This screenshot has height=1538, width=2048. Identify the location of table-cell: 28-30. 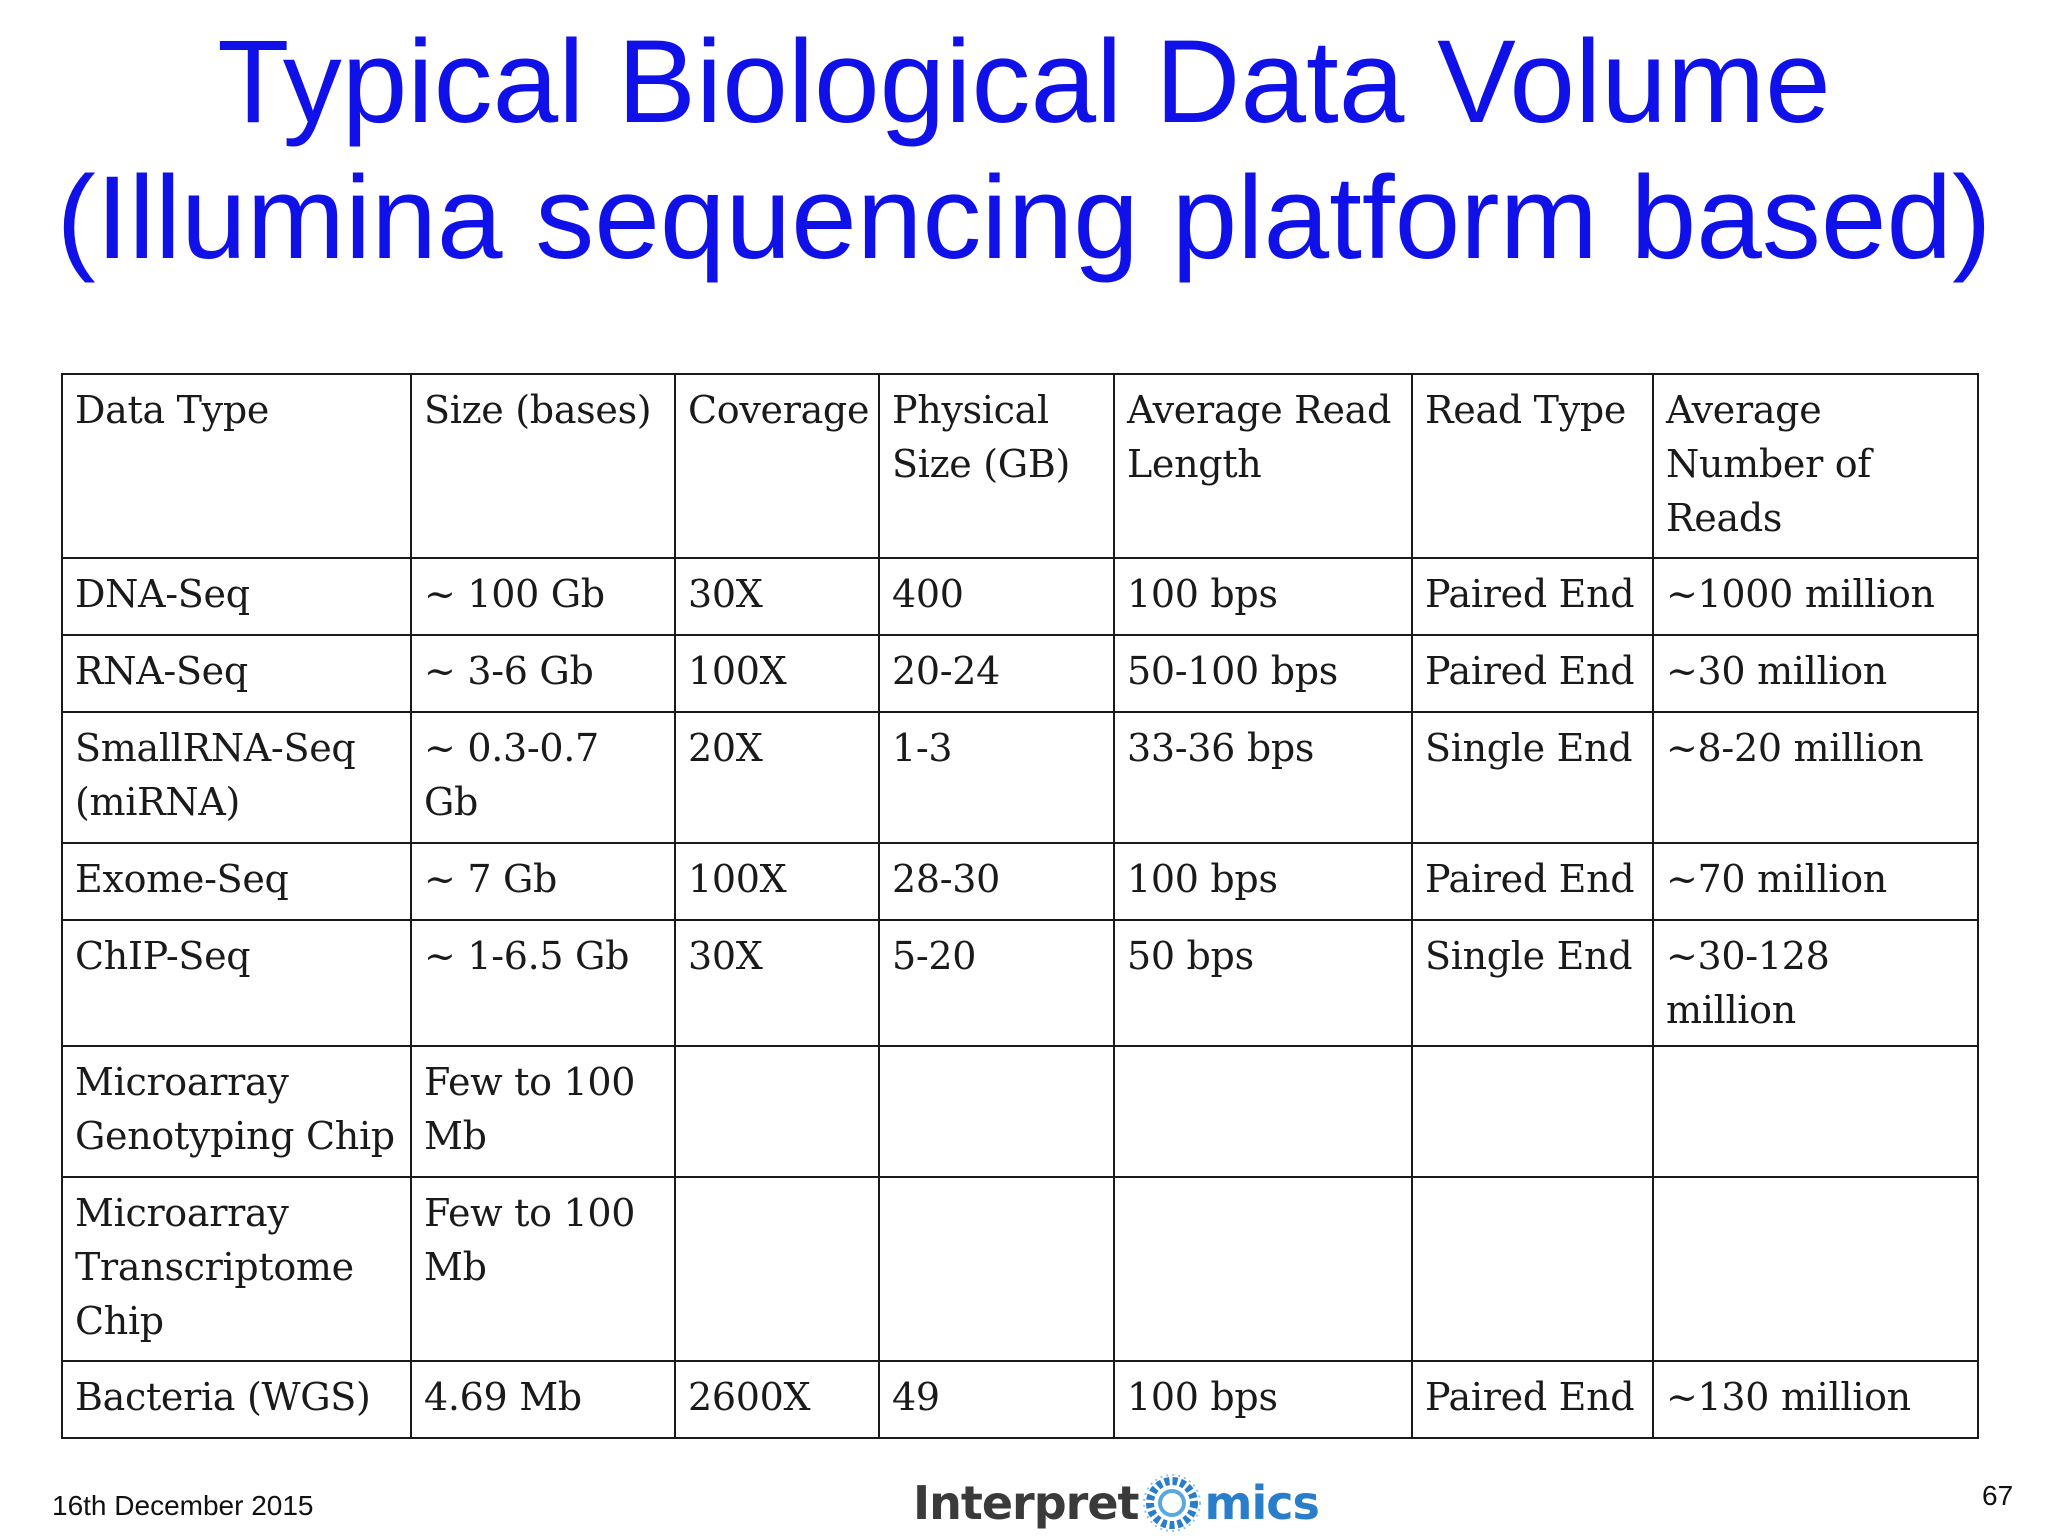
(996, 881).